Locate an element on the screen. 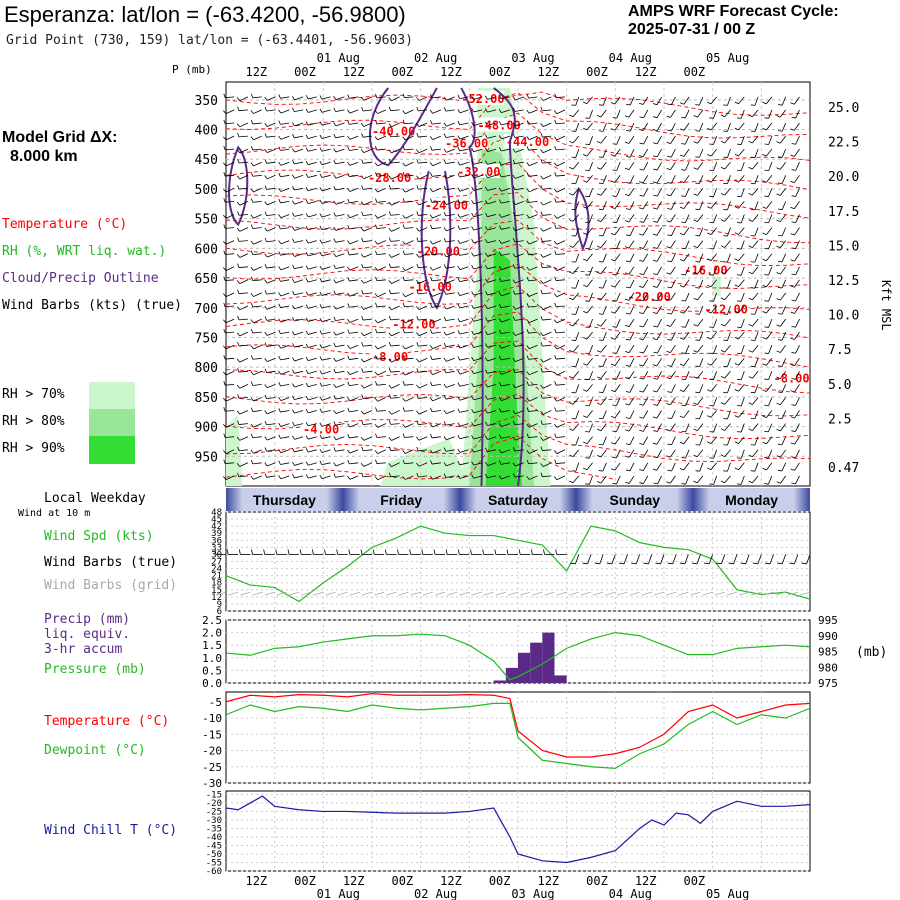 This screenshot has width=900, height=900. temperature-panel: -5-10-15-20-25-30 is located at coordinates (506, 740).